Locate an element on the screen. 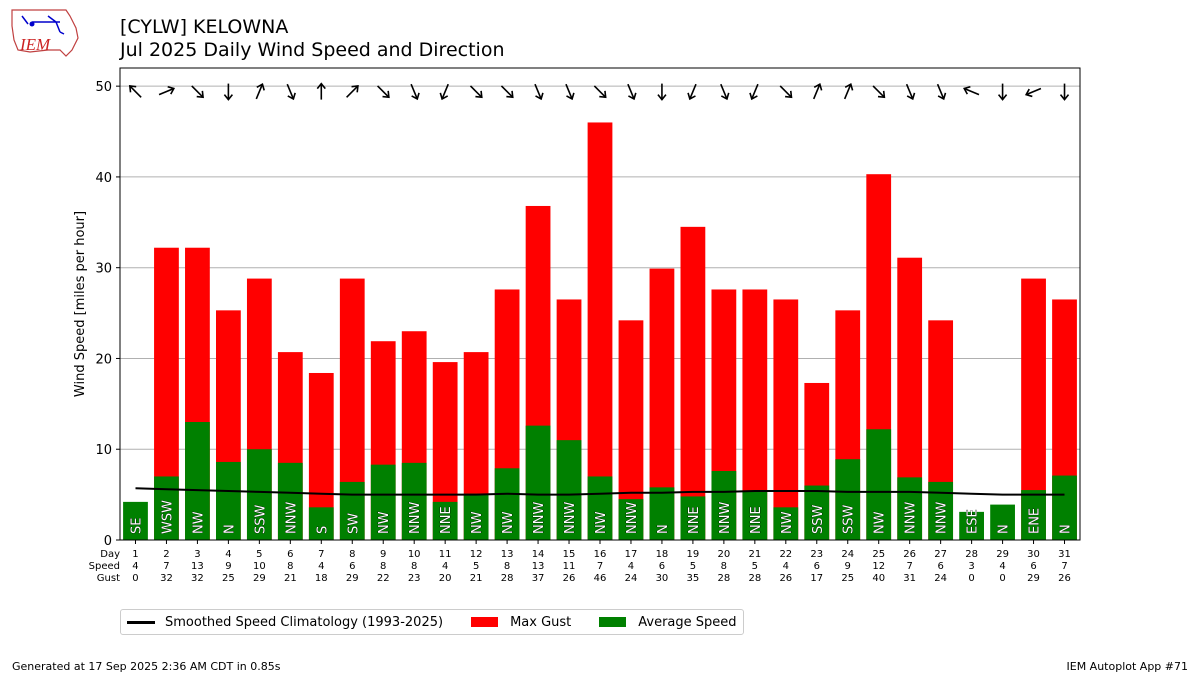 This screenshot has height=675, width=1200. day-label: 19 is located at coordinates (693, 554).